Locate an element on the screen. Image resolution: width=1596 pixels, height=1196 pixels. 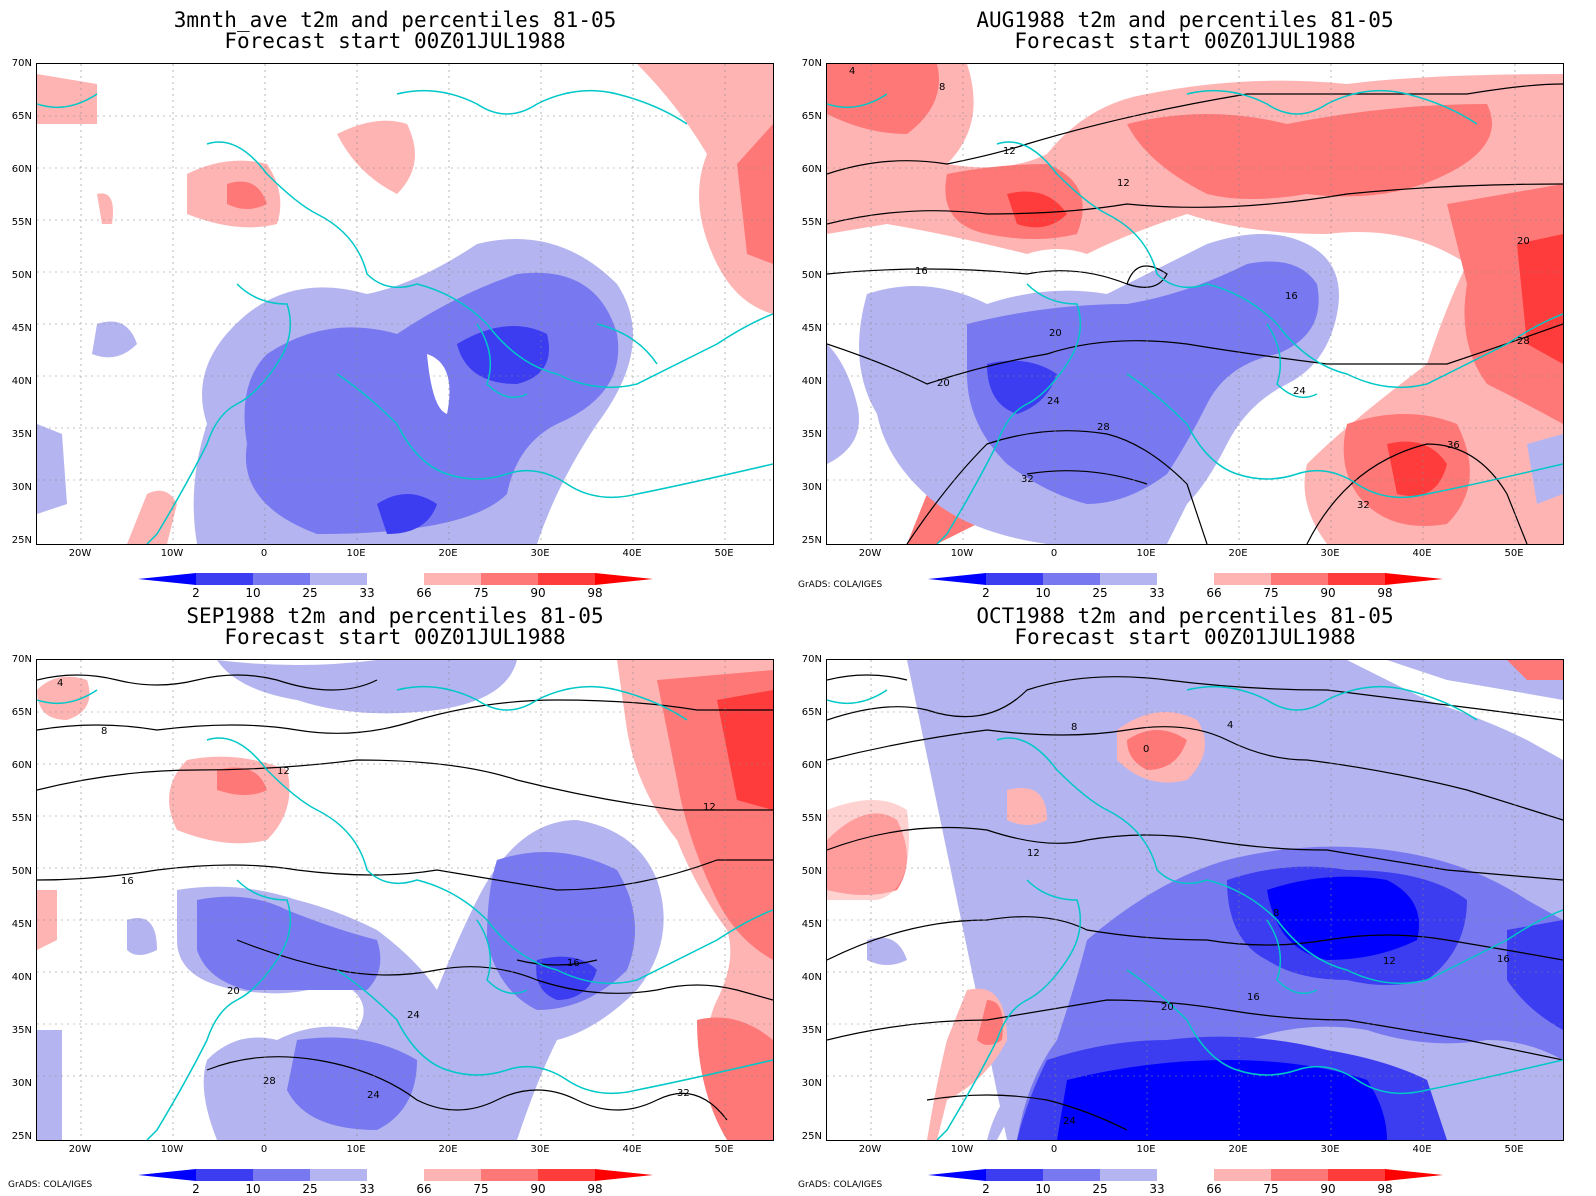
contour-label: 28 is located at coordinates (1103, 427).